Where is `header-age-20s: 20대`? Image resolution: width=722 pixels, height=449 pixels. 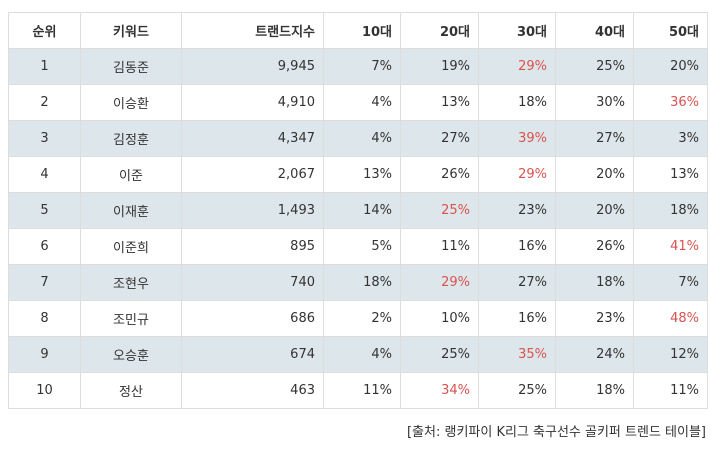
header-age-20s: 20대 is located at coordinates (439, 30).